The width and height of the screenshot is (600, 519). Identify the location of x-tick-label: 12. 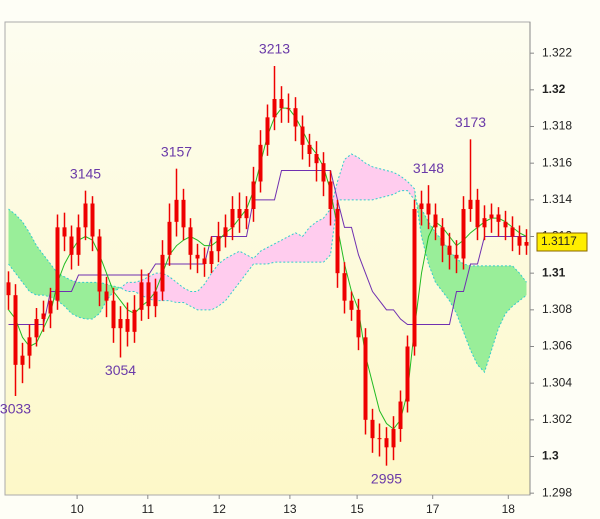
(220, 509).